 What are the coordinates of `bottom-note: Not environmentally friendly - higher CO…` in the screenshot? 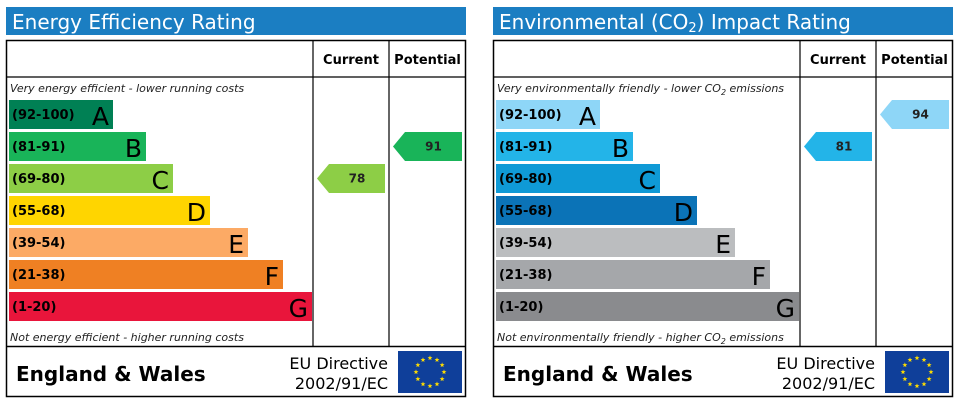 It's located at (640, 338).